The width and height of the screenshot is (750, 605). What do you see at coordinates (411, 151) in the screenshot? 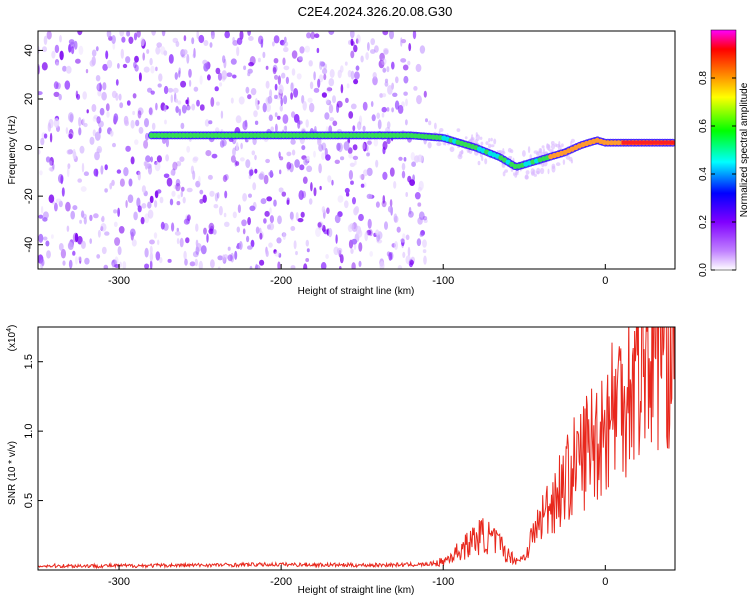
I see `spectrogram-ridge` at bounding box center [411, 151].